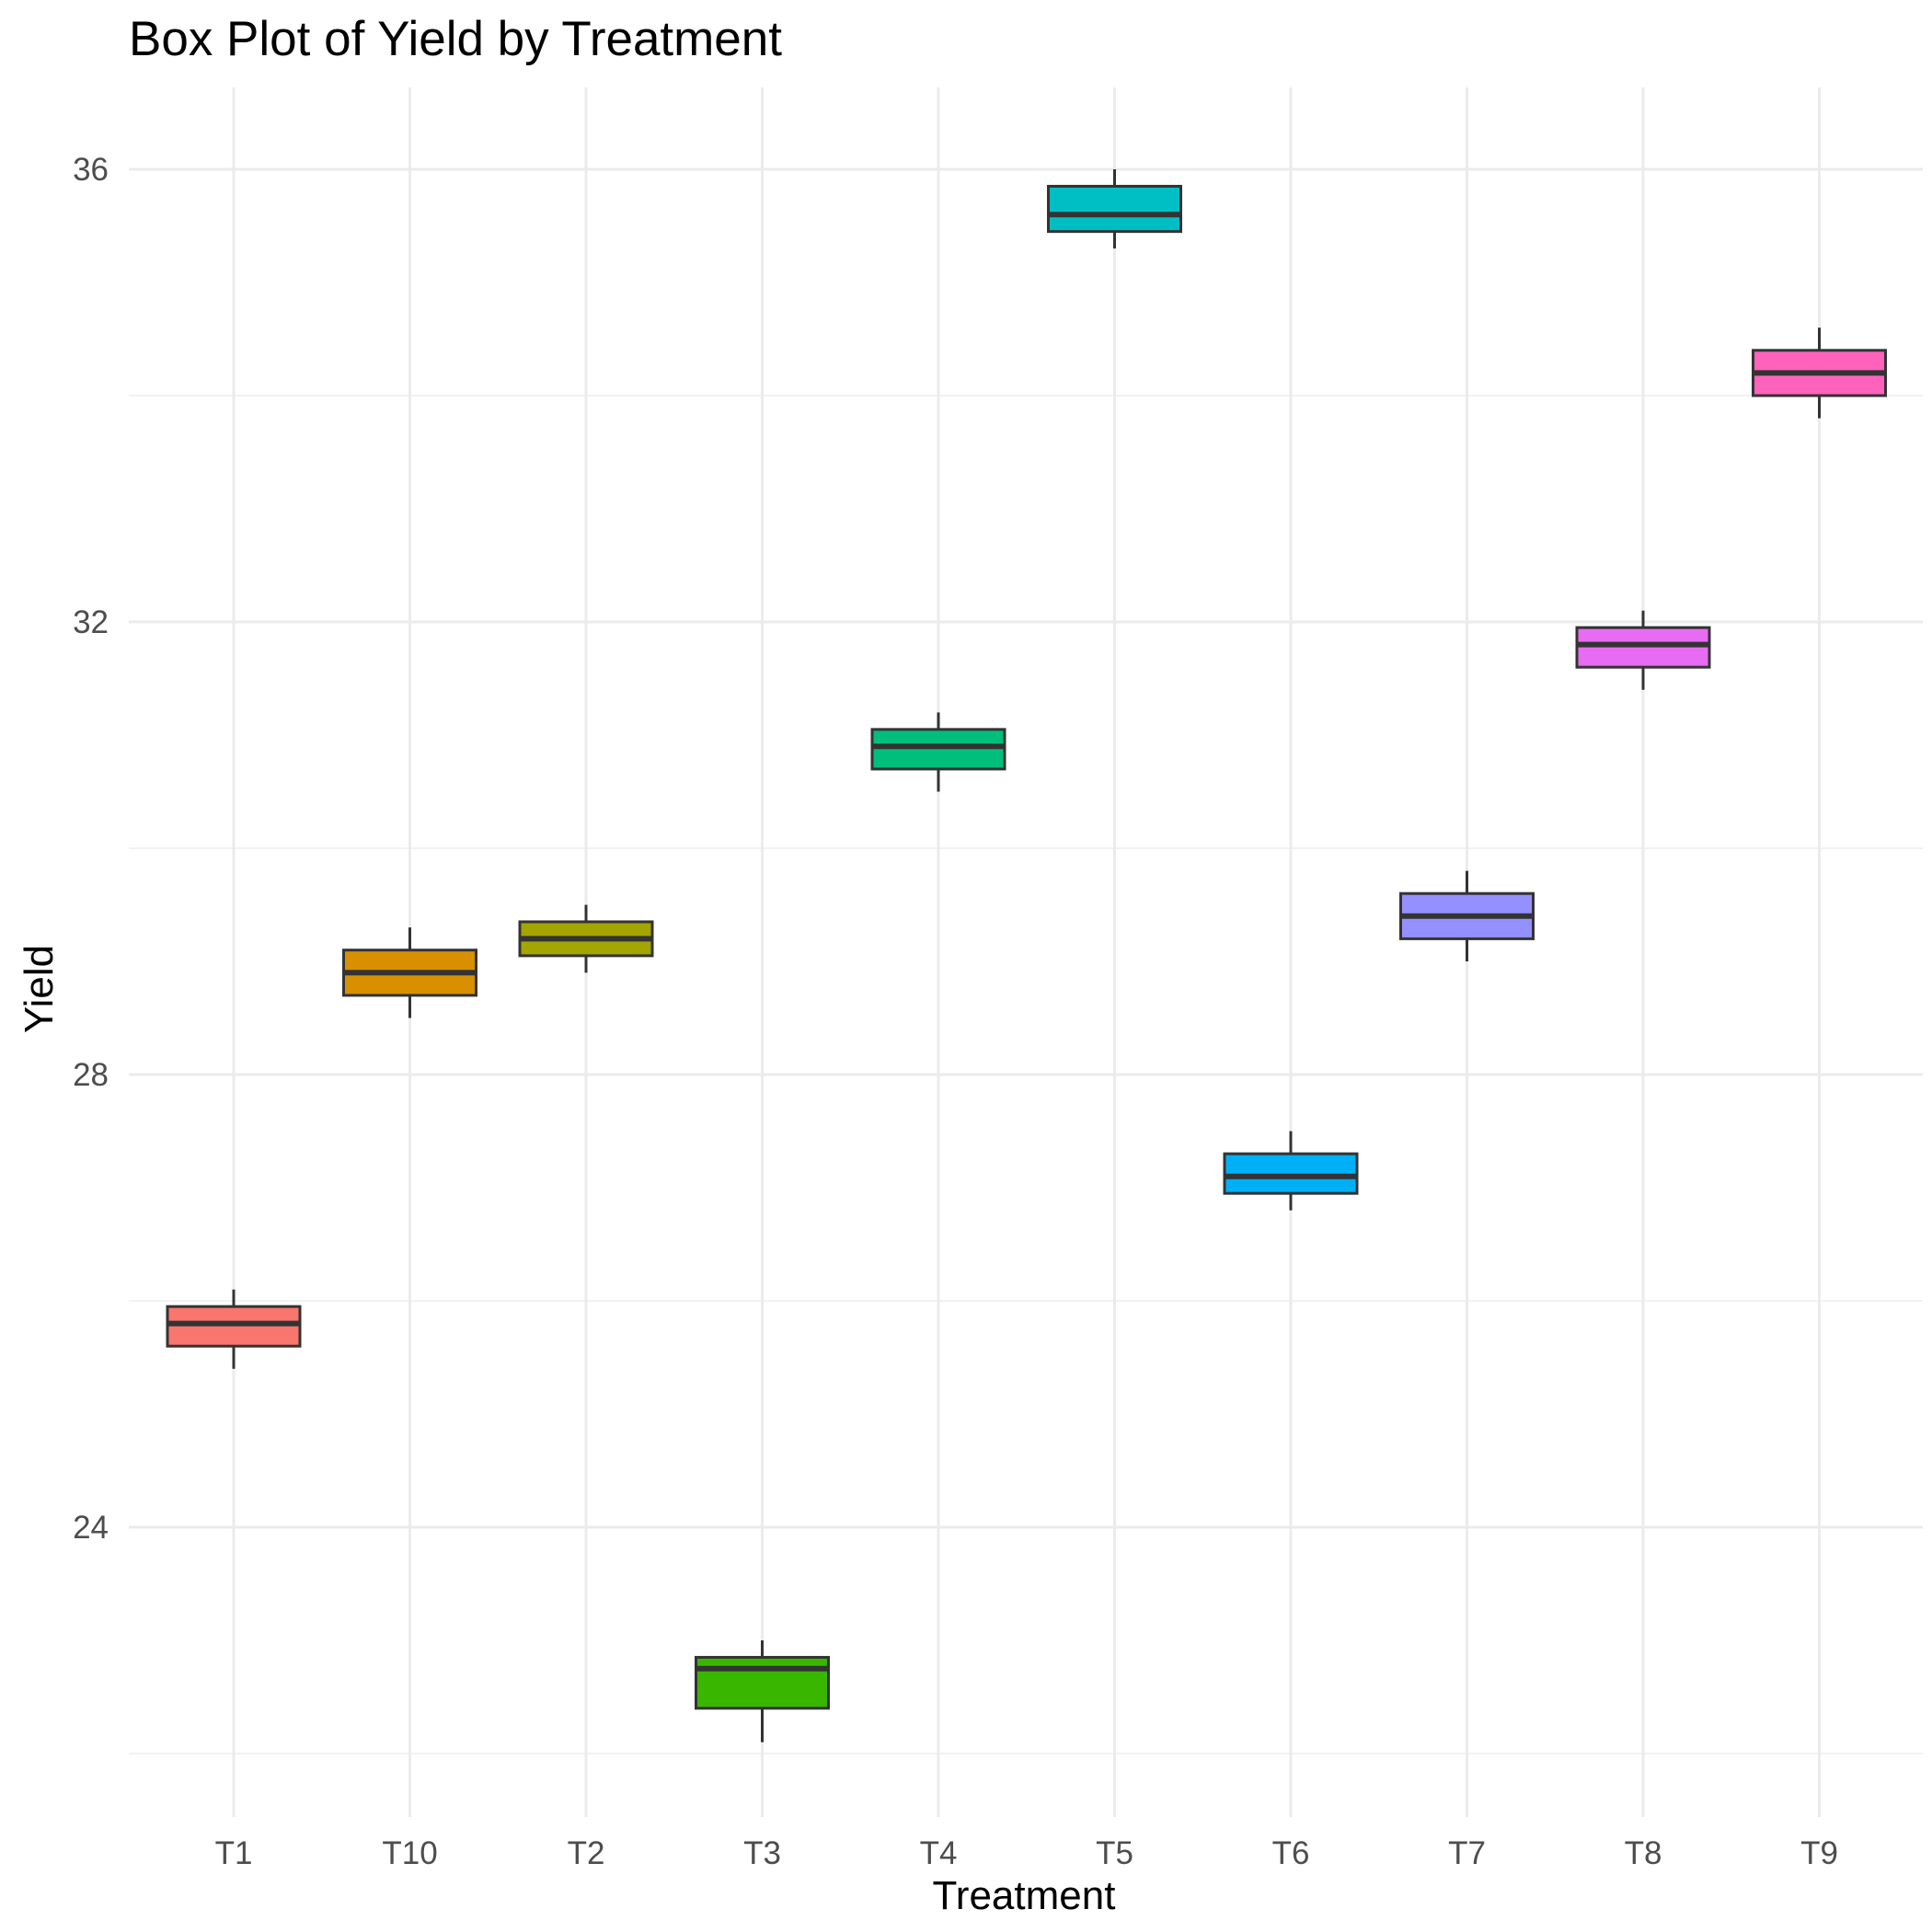 This screenshot has height=1932, width=1932. I want to click on box-t5, so click(1114, 209).